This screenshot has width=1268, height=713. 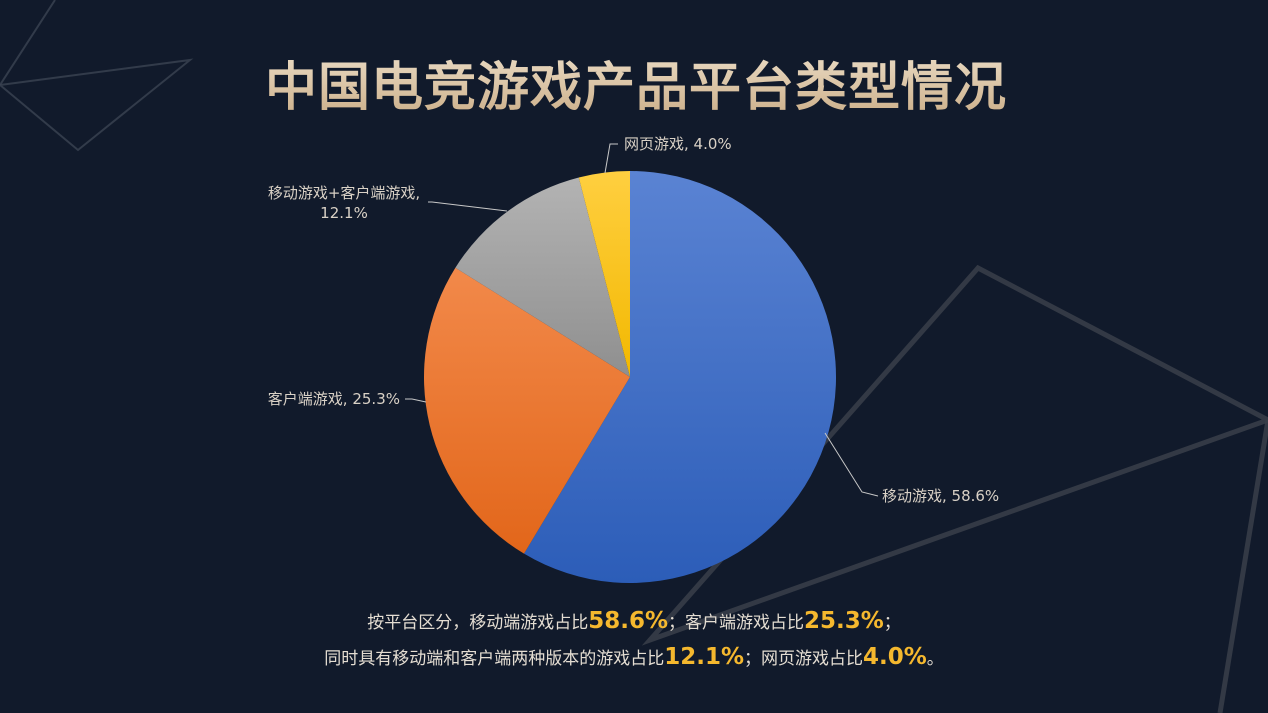 I want to click on summary-line-2: 同时具有移动端和客户端两种版本的游戏占比12.1%；网页游戏占比4.0%。, so click(x=634, y=657).